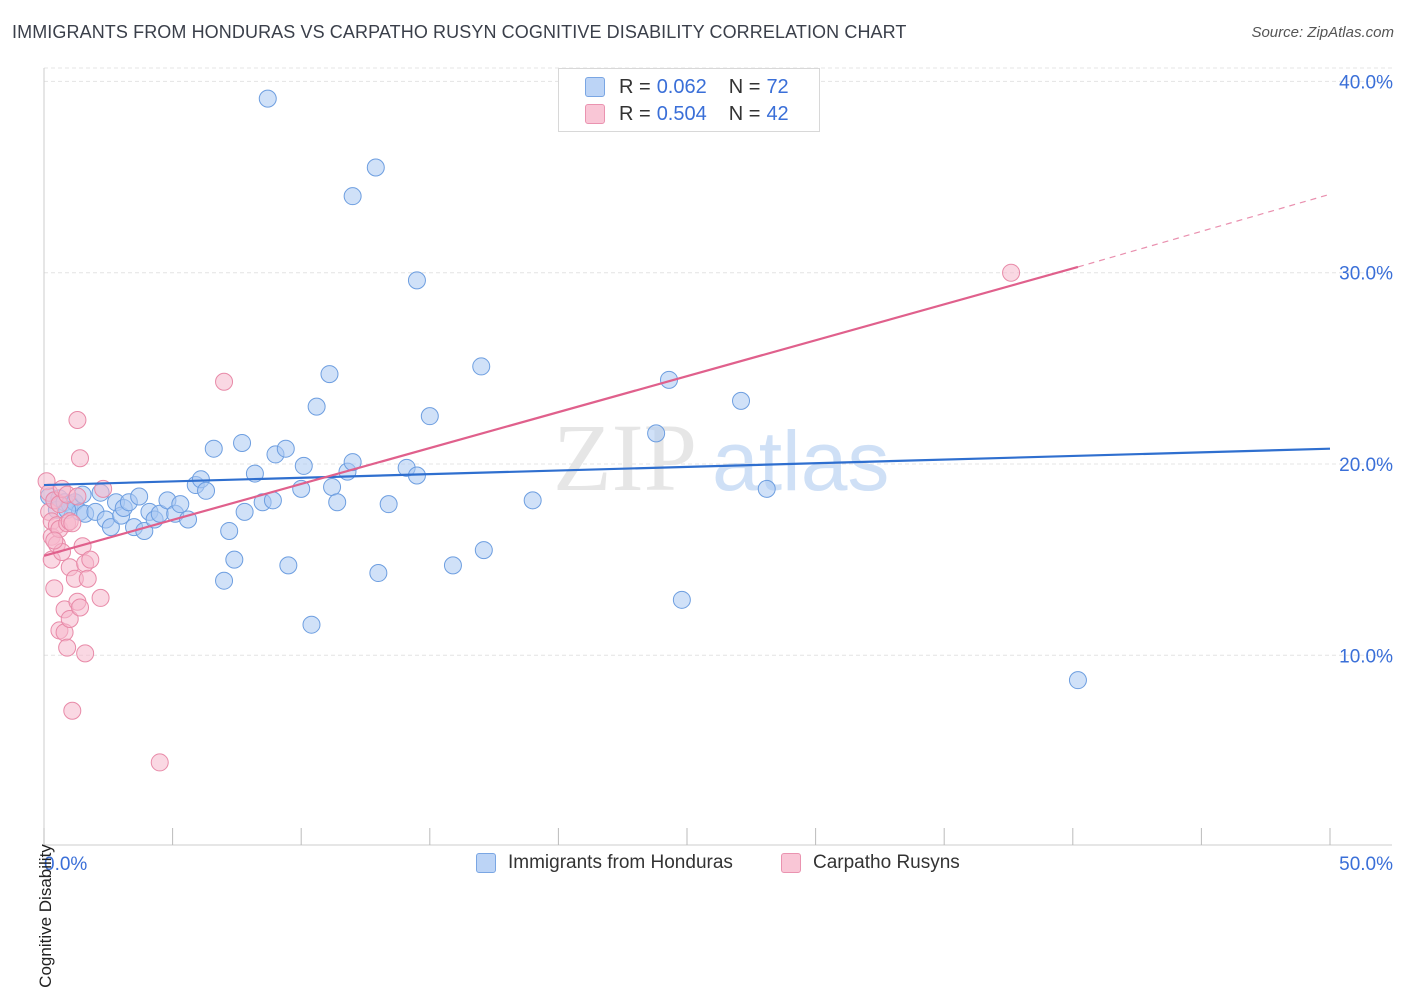  What do you see at coordinates (620, 862) in the screenshot?
I see `legend-label-honduras: Immigrants from Honduras` at bounding box center [620, 862].